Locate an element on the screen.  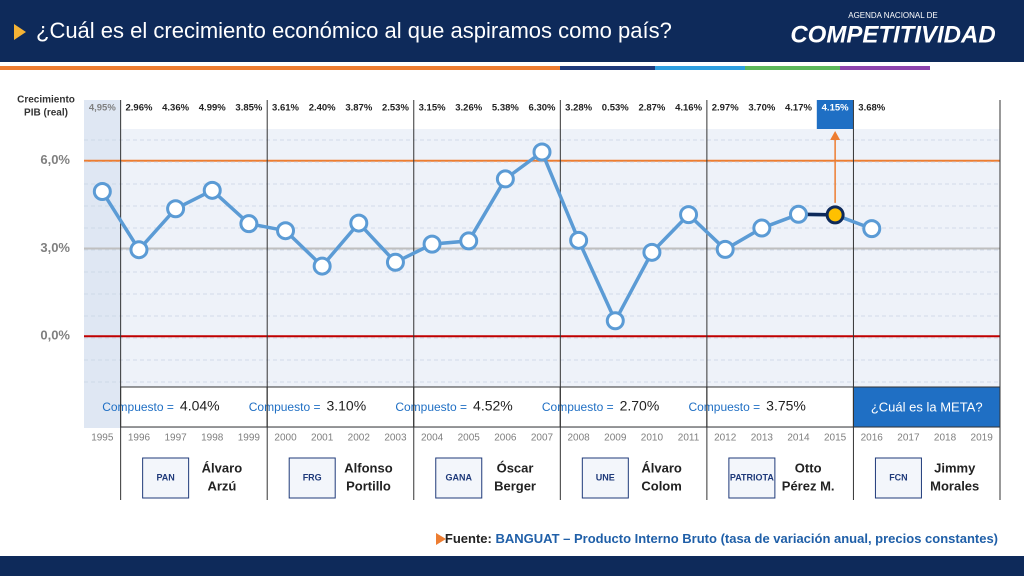
party-name: PAN is located at coordinates (165, 477).